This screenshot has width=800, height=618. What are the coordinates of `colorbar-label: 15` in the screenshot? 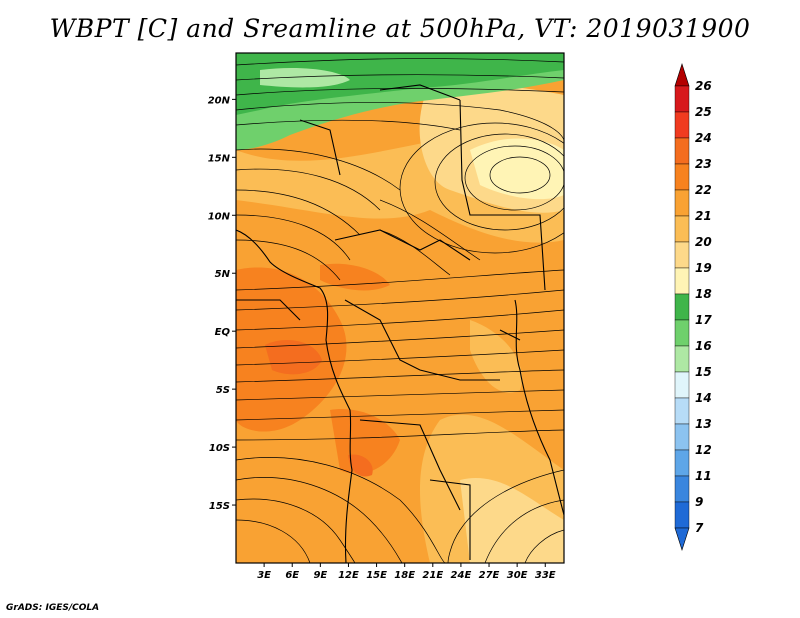 It's located at (703, 372).